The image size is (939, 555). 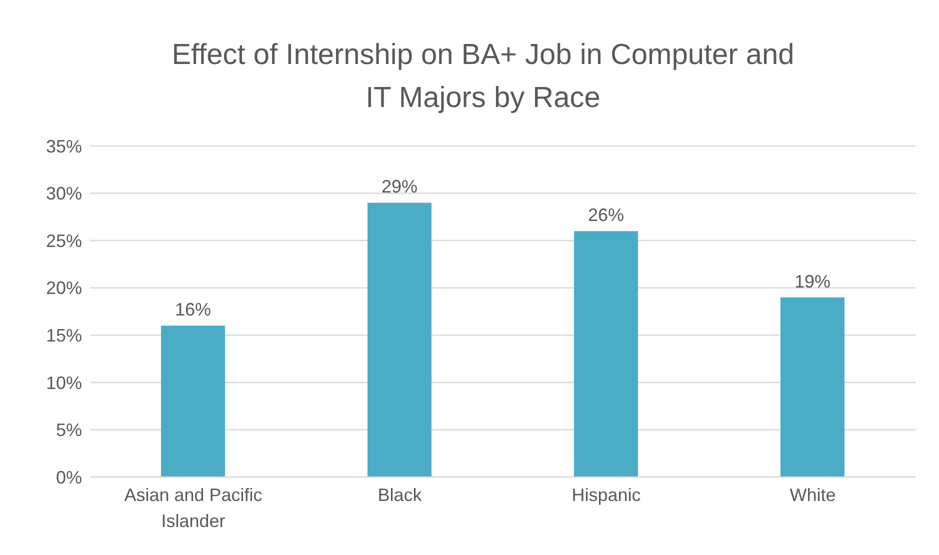 I want to click on y-tick-label: 5%, so click(x=69, y=430).